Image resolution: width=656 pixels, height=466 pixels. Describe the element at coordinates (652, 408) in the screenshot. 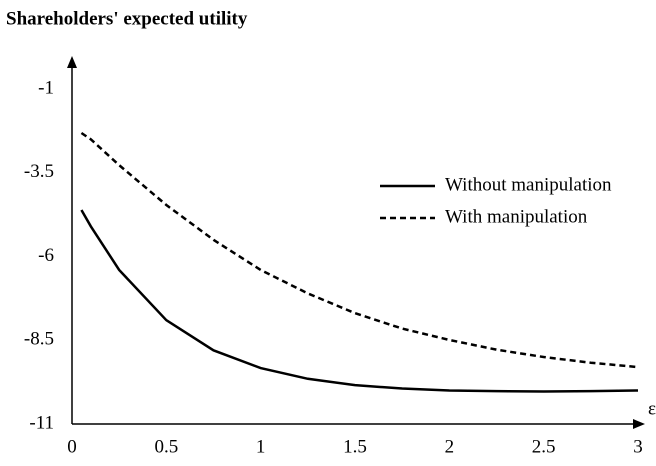

I see `x-axis-label: ε` at that location.